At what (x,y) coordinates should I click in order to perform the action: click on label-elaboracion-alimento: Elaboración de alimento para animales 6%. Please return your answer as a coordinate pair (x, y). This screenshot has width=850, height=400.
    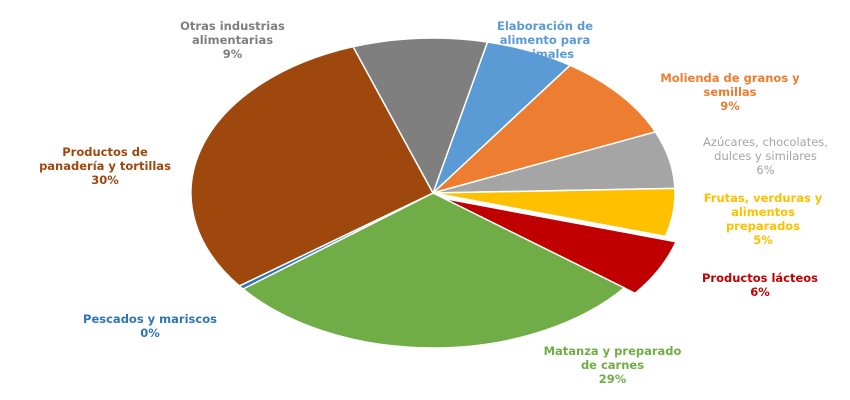
    Looking at the image, I should click on (545, 47).